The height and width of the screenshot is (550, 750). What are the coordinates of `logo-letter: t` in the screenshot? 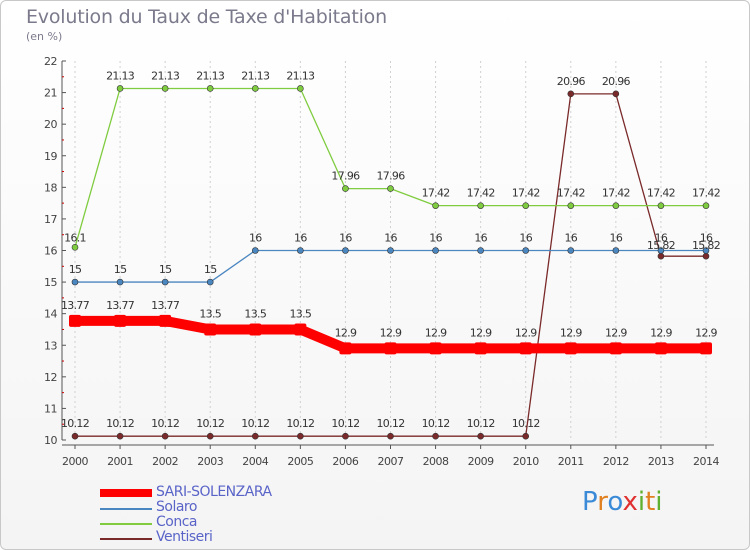 It's located at (650, 502).